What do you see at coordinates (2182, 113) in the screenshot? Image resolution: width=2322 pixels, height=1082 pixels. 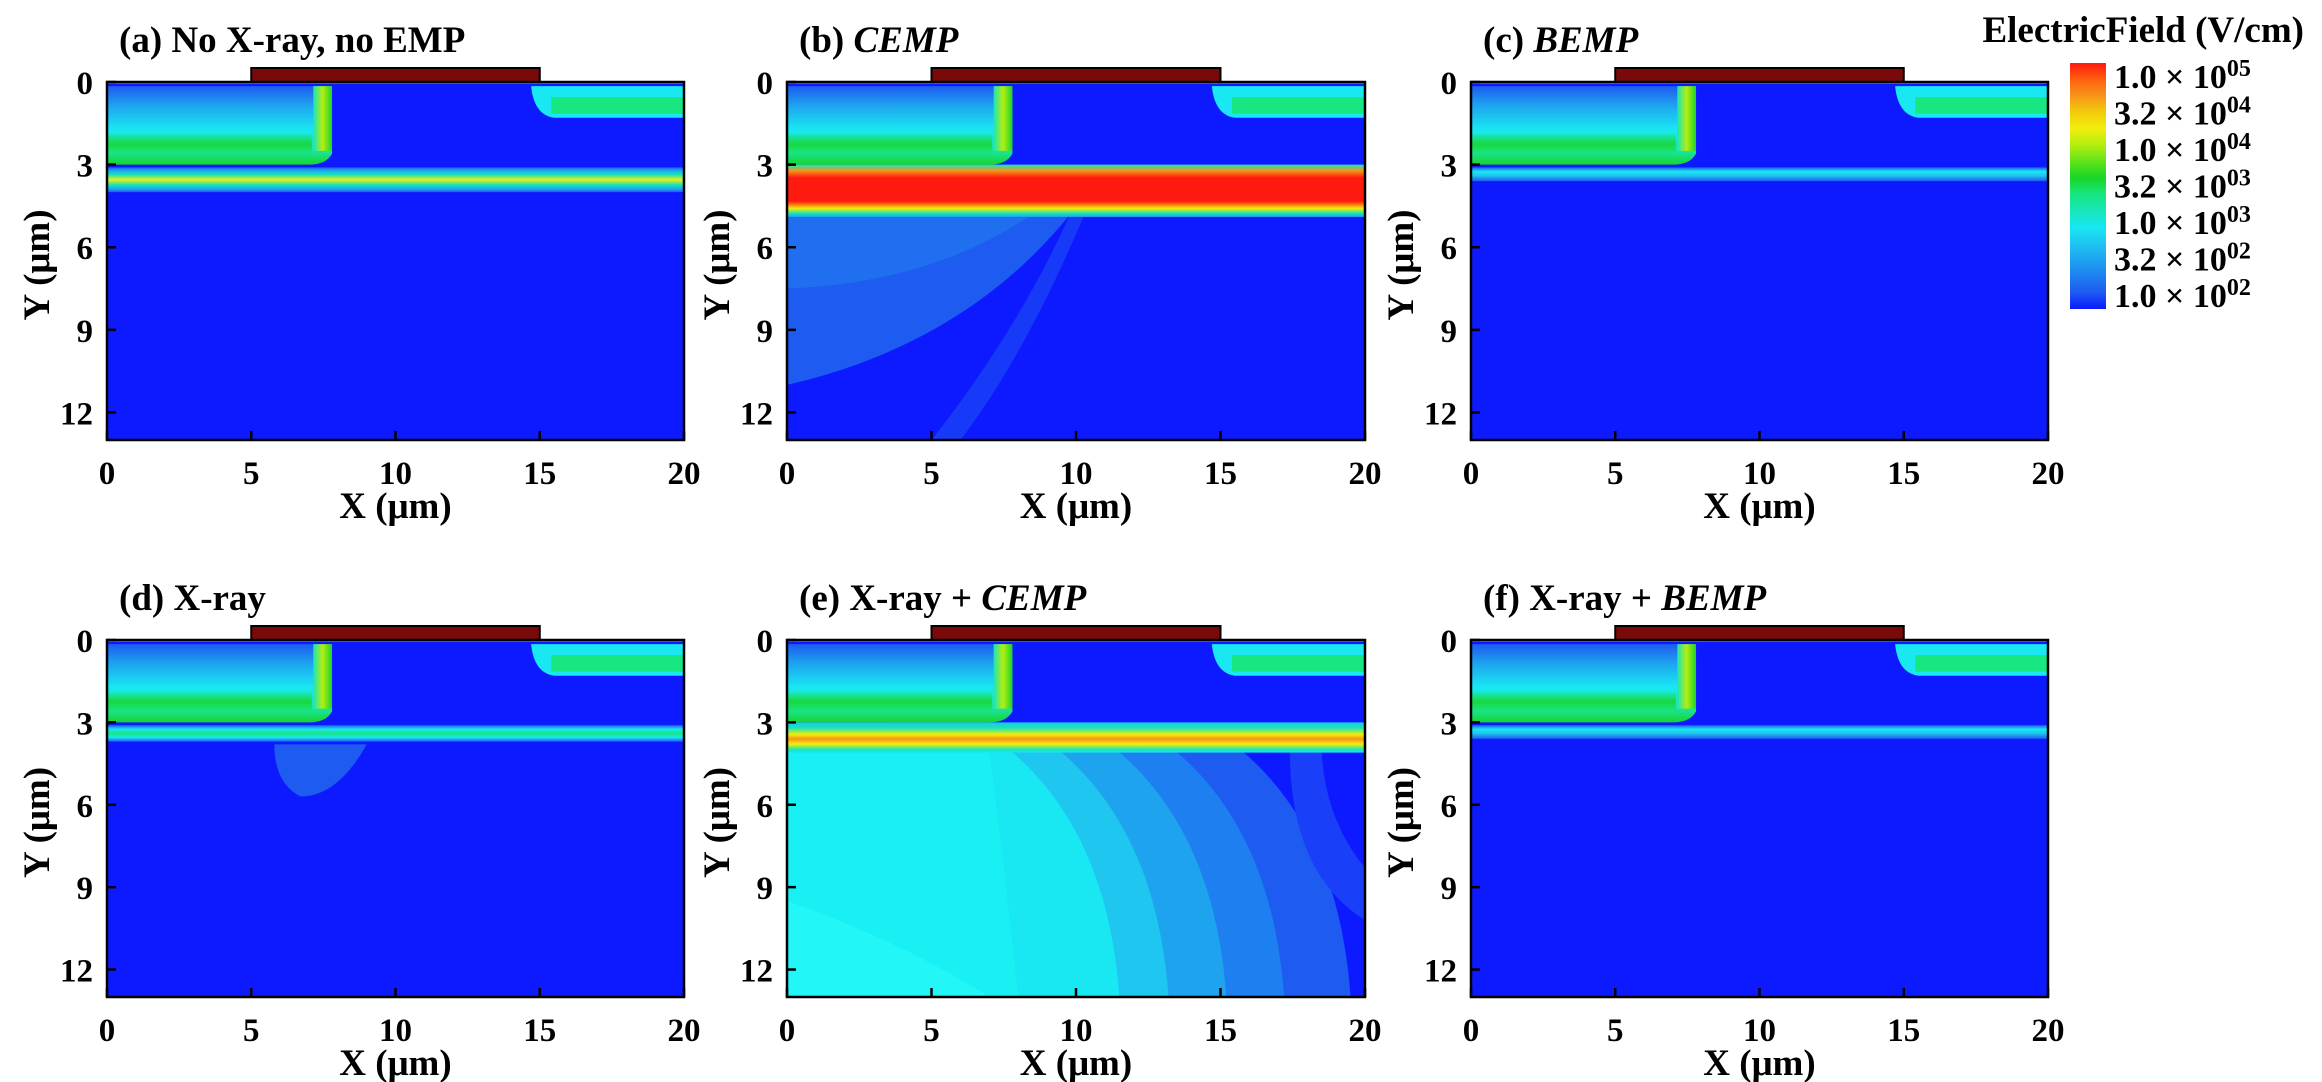 I see `colorbar-label: 3.2 × 1004` at bounding box center [2182, 113].